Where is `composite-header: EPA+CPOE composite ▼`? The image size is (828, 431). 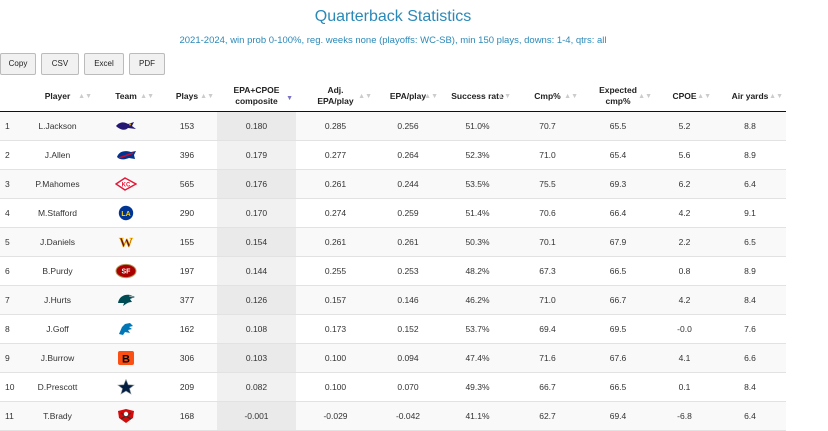
composite-header: EPA+CPOE composite ▼ is located at coordinates (256, 96).